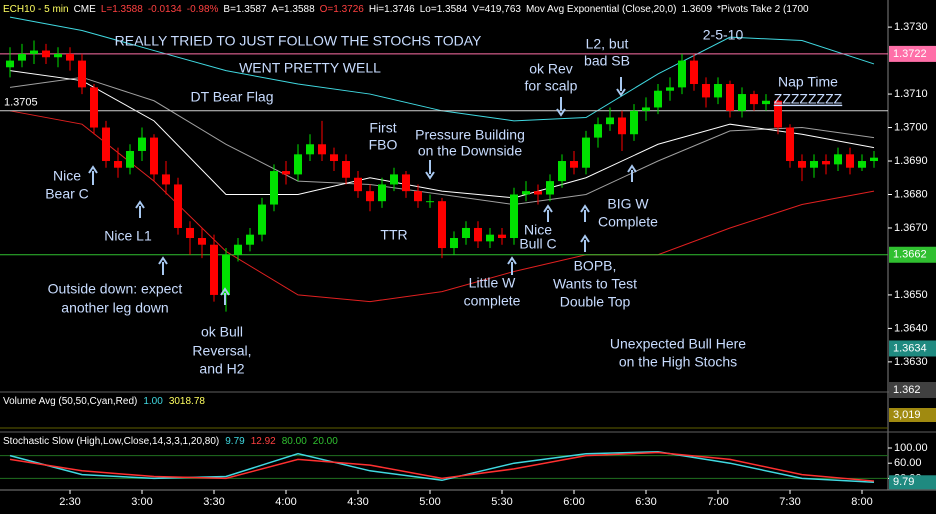  Describe the element at coordinates (325, 441) in the screenshot. I see `readout: 20.00` at that location.